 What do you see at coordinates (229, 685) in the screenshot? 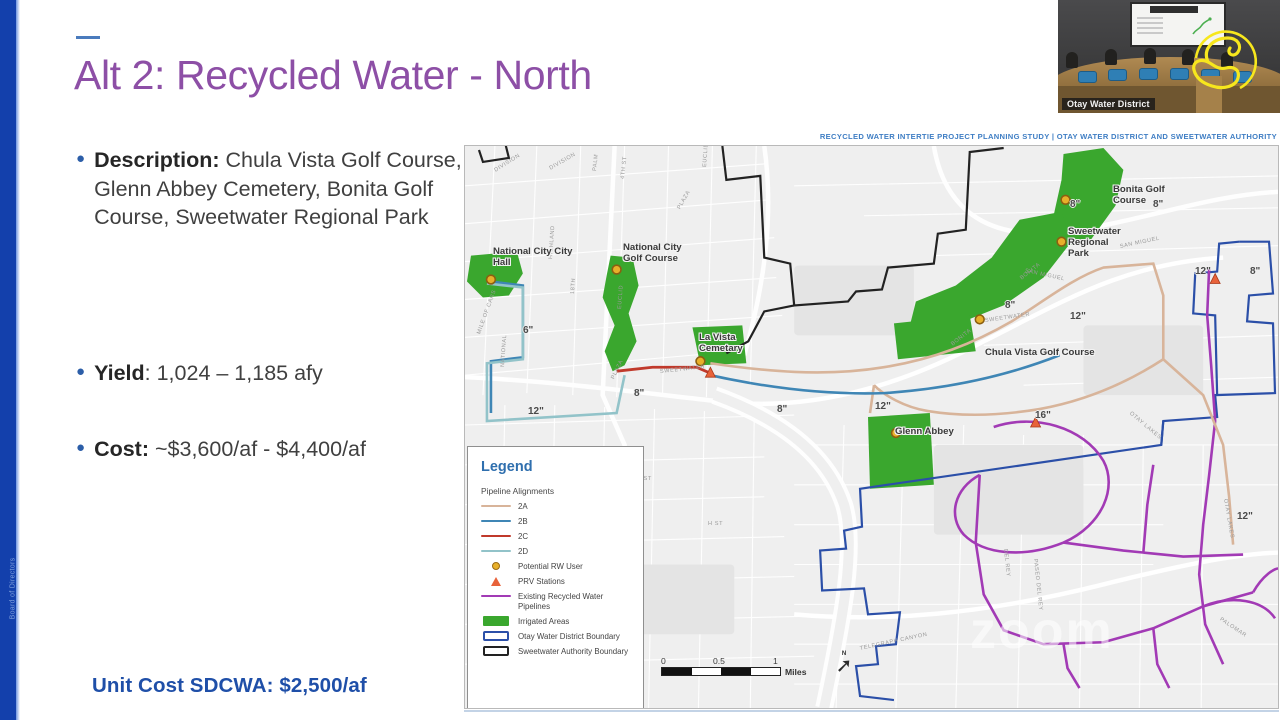
I see `unit-cost-footer: Unit Cost SDCWA: $2,500/af` at bounding box center [229, 685].